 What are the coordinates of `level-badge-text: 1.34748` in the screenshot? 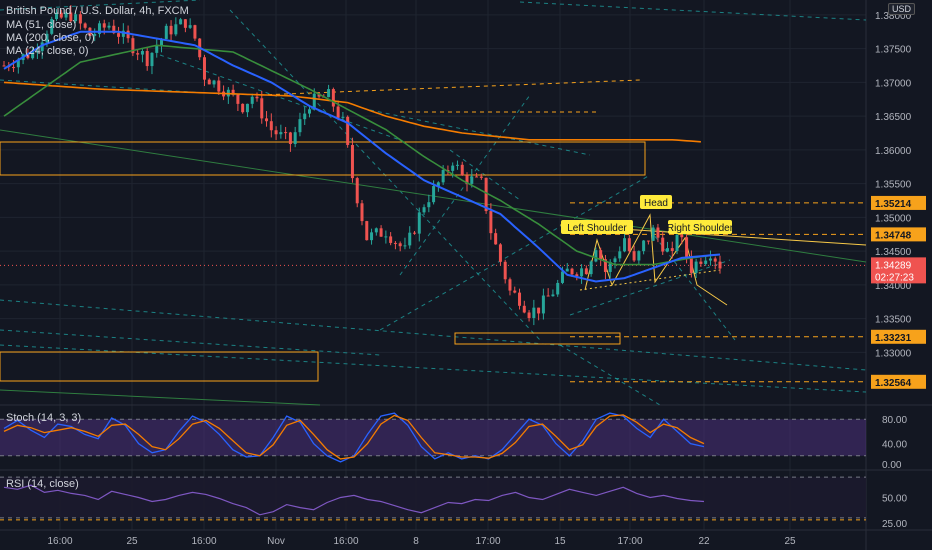 It's located at (893, 235).